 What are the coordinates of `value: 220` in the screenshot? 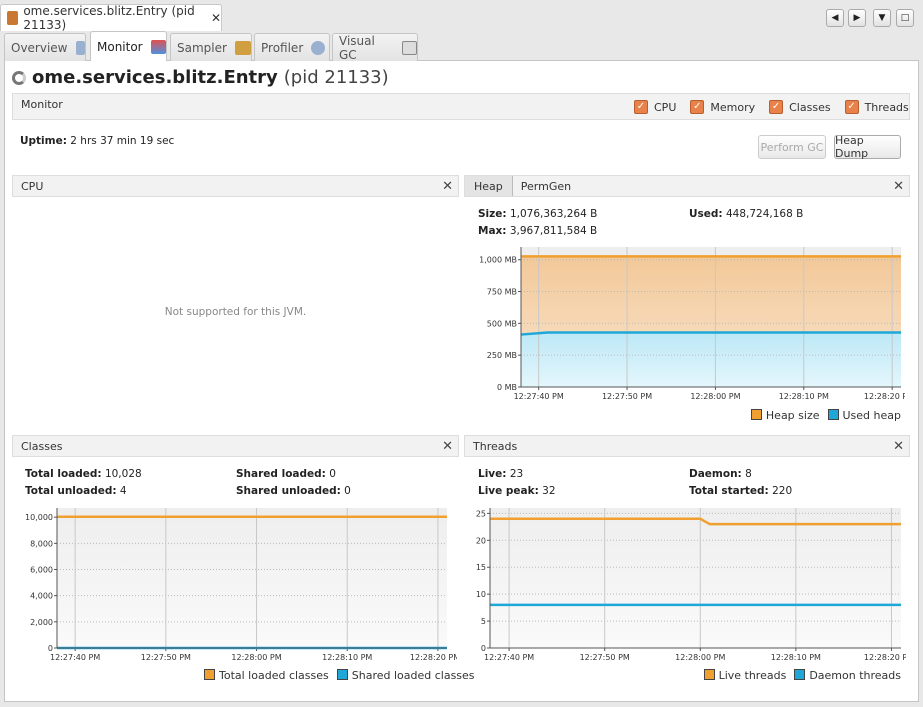 It's located at (782, 491).